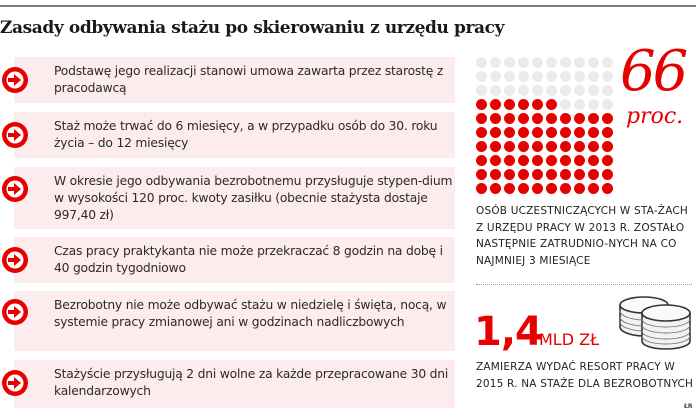 The height and width of the screenshot is (420, 696). I want to click on stat-budget-unit: MLD ZŁ, so click(569, 339).